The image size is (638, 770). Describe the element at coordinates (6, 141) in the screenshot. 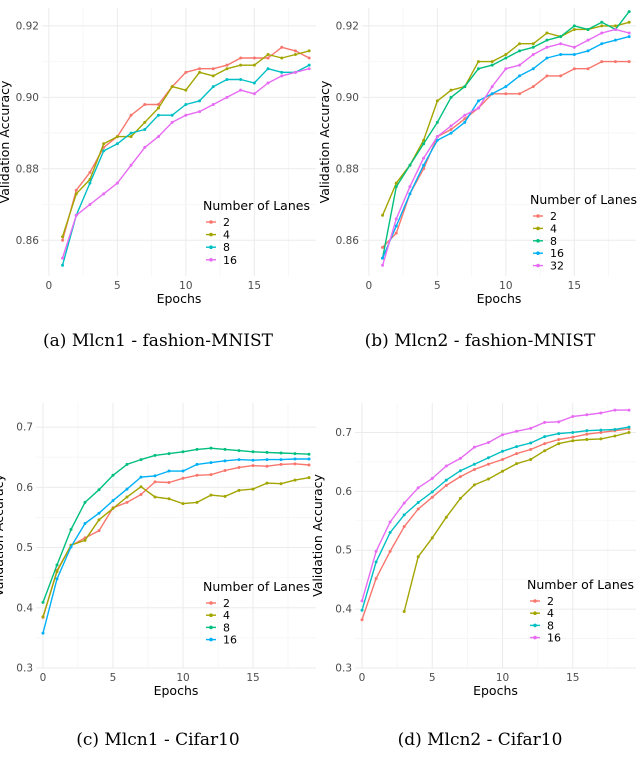

I see `y-axis-title: Validation Accuracy` at that location.